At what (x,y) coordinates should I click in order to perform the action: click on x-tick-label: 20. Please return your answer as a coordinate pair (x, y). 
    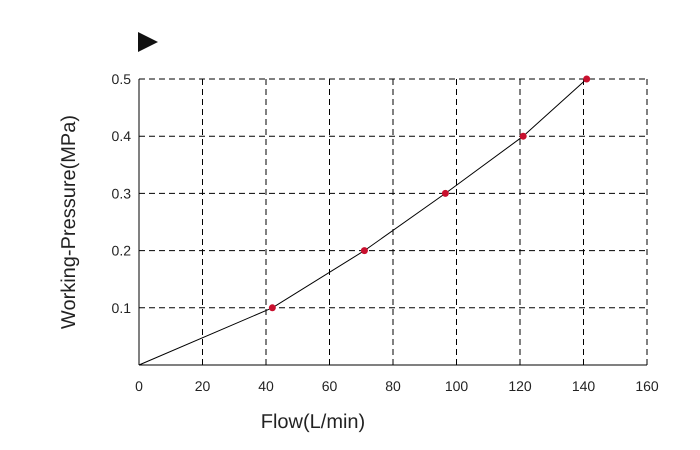
    Looking at the image, I should click on (202, 386).